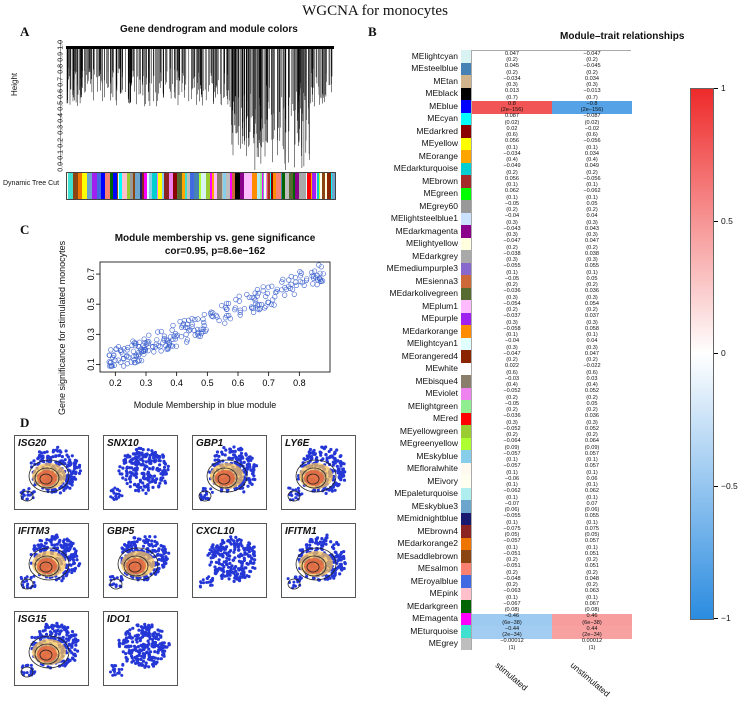  What do you see at coordinates (437, 455) in the screenshot?
I see `module-label: MEskyblue` at bounding box center [437, 455].